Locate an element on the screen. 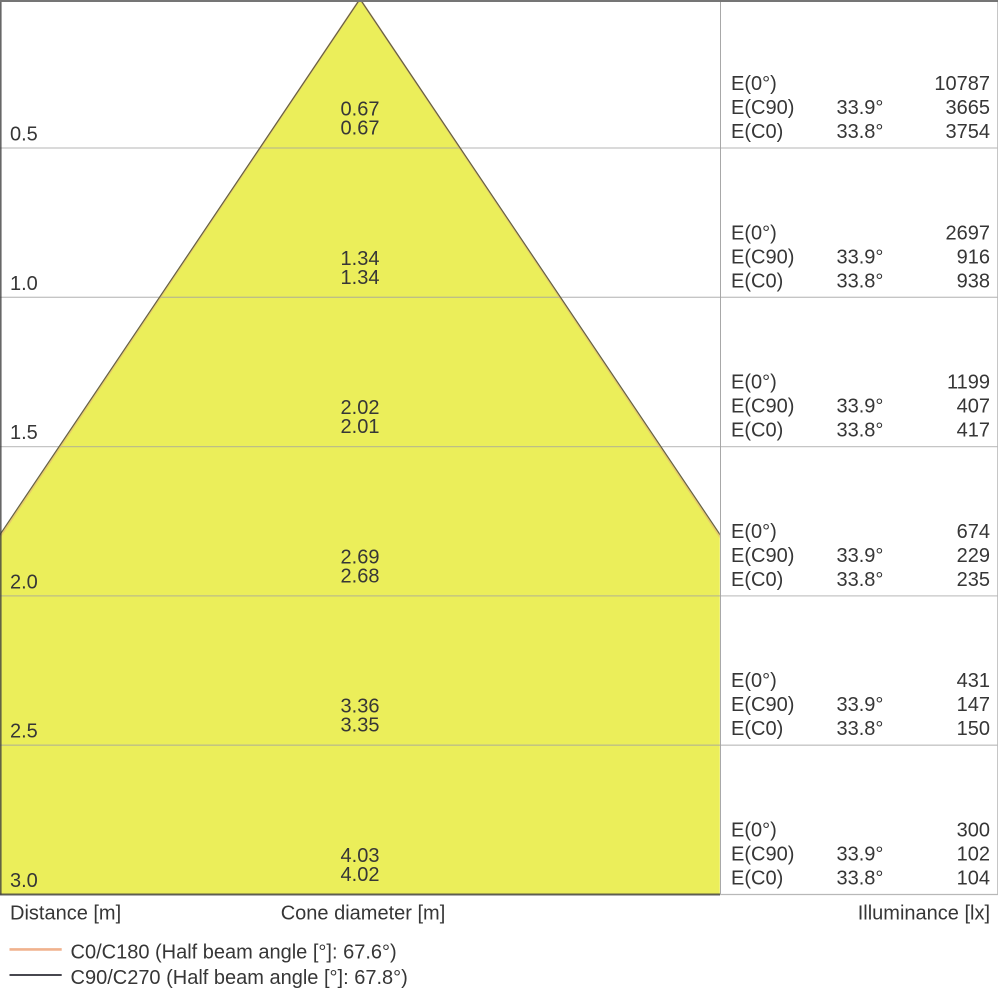  svg-text: 102 is located at coordinates (973, 855).